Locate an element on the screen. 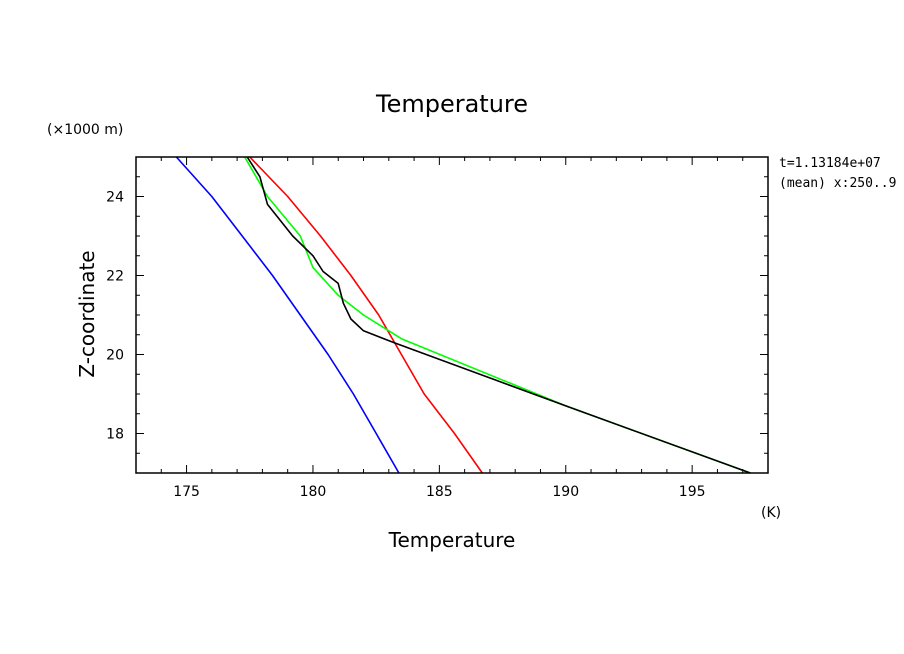 This screenshot has width=904, height=654. info-line-mean: (mean) x:250..9 is located at coordinates (837, 183).